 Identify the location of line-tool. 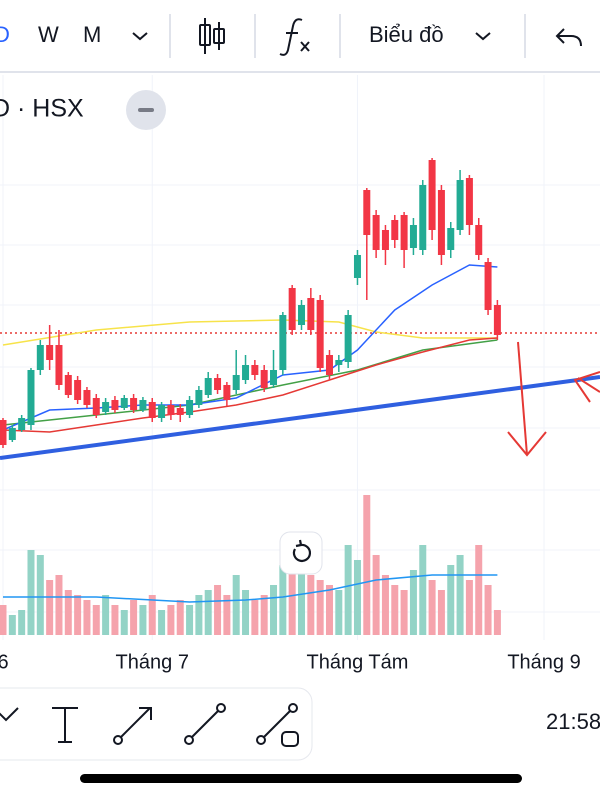
(205, 724).